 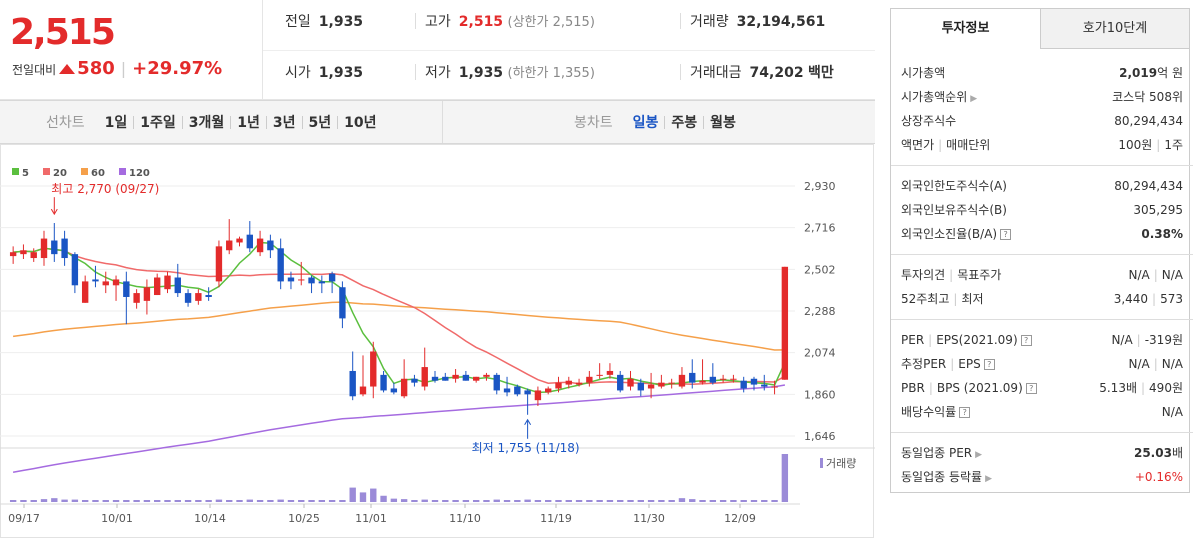 What do you see at coordinates (1148, 186) in the screenshot?
I see `info-value: 80,294,434` at bounding box center [1148, 186].